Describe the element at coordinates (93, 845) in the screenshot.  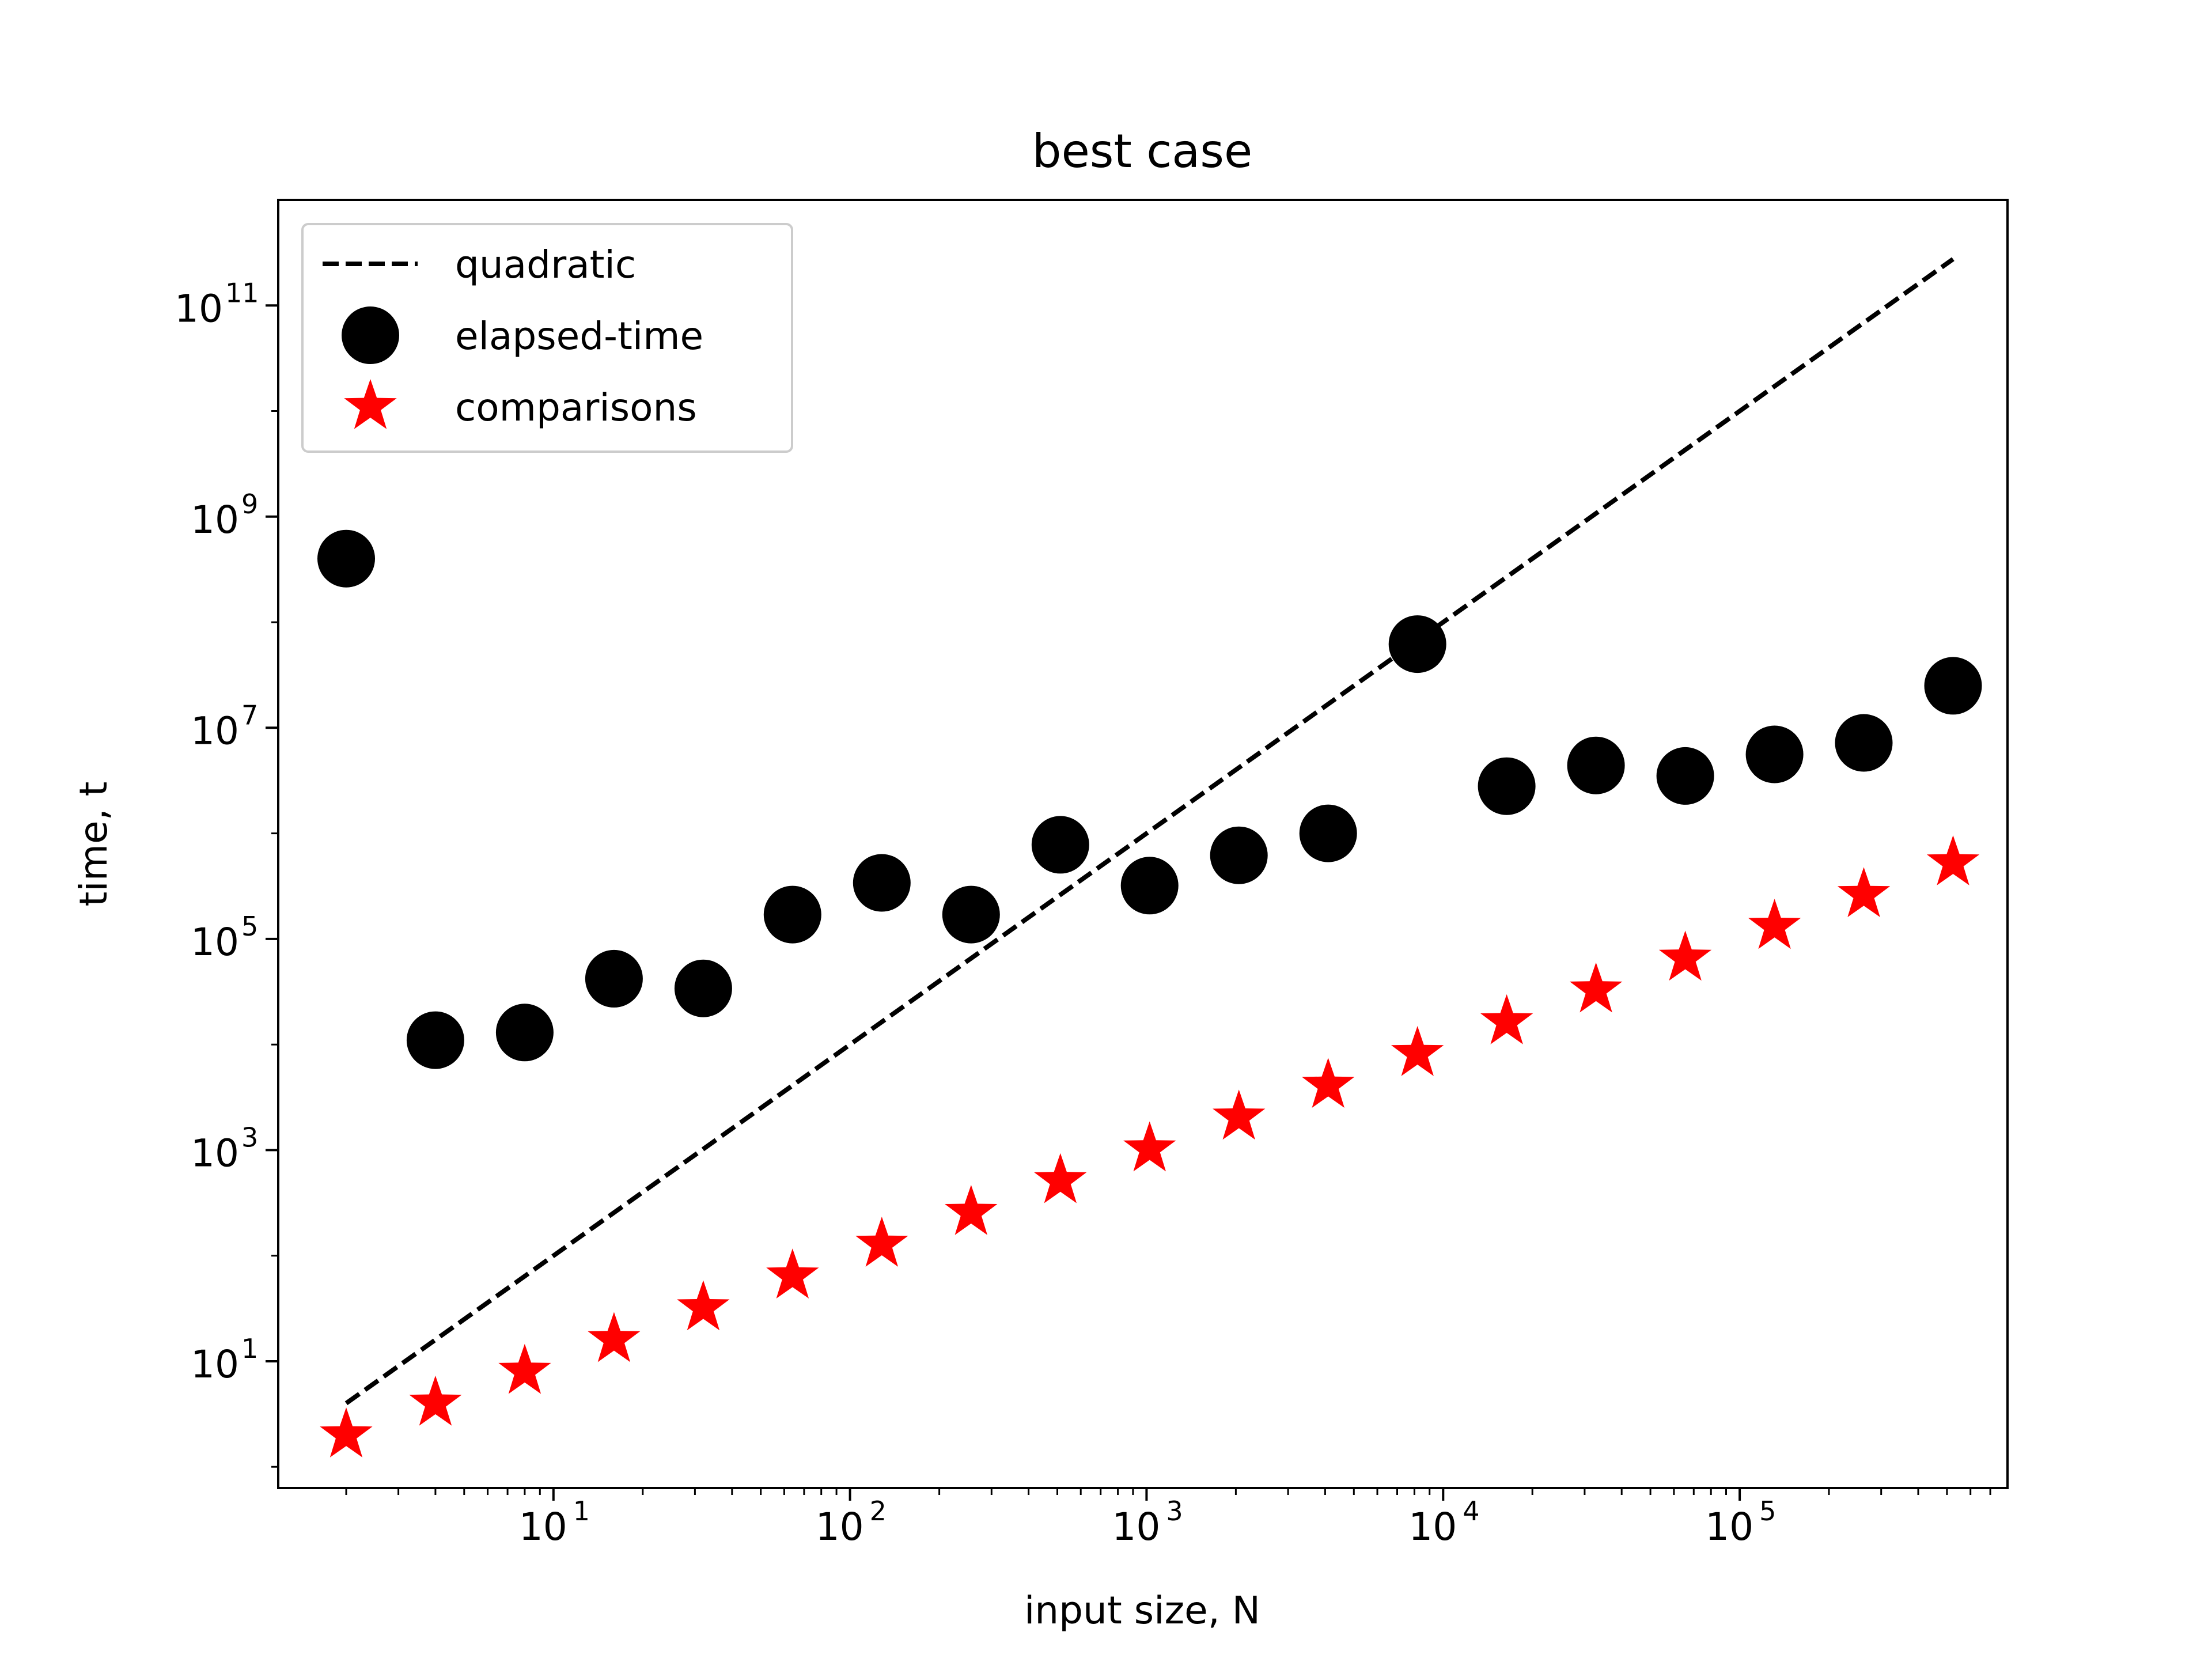
I see `y-axis-label: time, t` at that location.